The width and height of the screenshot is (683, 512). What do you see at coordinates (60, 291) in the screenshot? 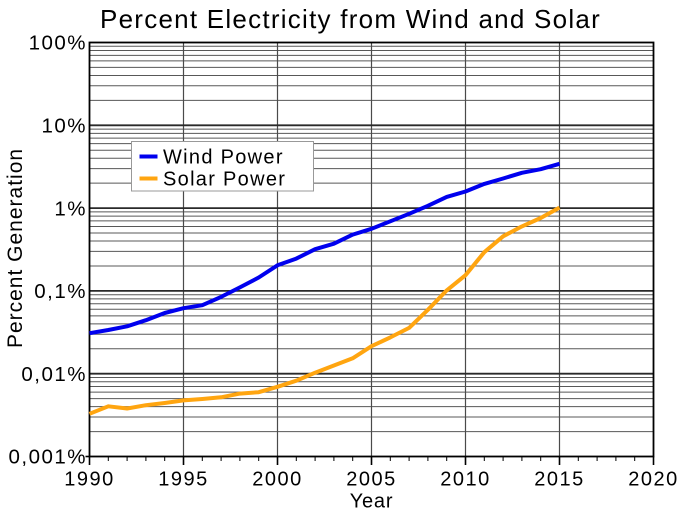
I see `svg-text: 0,1%` at bounding box center [60, 291].